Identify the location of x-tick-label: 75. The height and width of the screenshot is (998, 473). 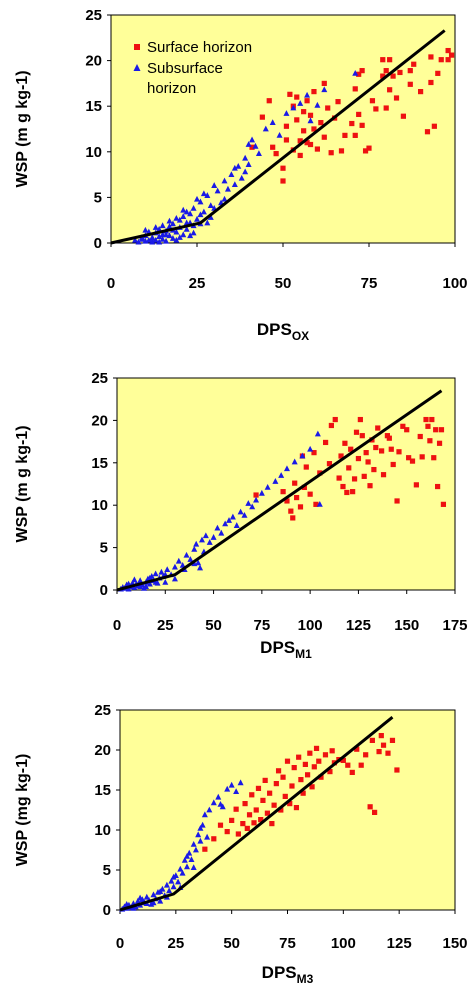
(262, 625).